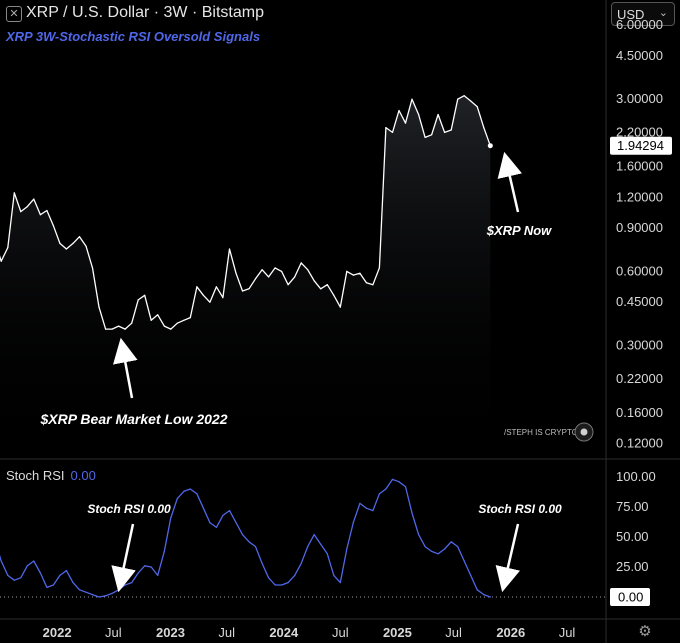  I want to click on close-icon: ✕, so click(14, 14).